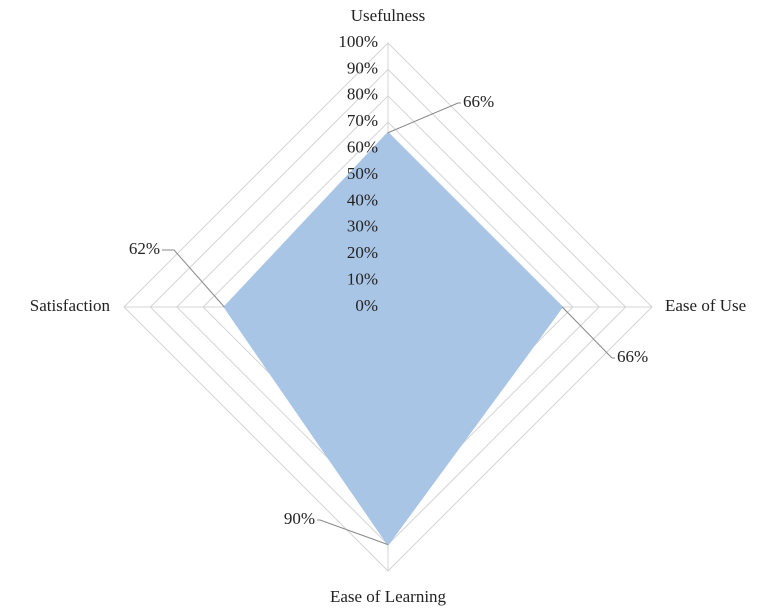 This screenshot has width=762, height=612. What do you see at coordinates (299, 518) in the screenshot?
I see `data-label: 90%` at bounding box center [299, 518].